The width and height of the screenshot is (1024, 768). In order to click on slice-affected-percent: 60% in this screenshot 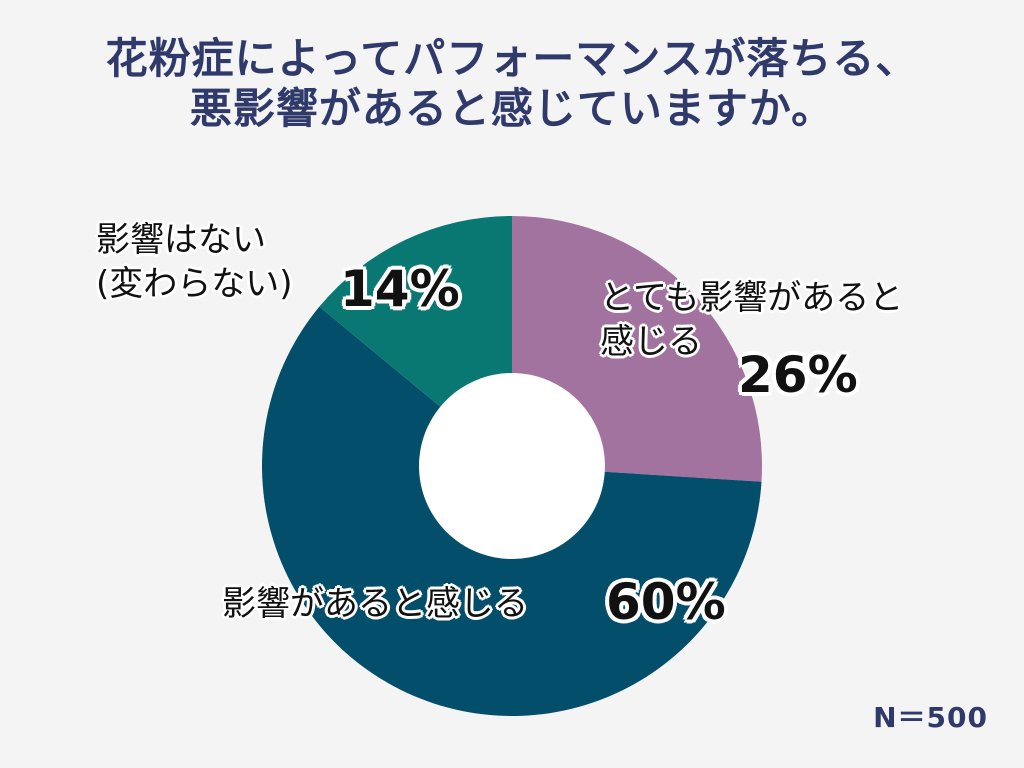, I will do `click(666, 602)`.